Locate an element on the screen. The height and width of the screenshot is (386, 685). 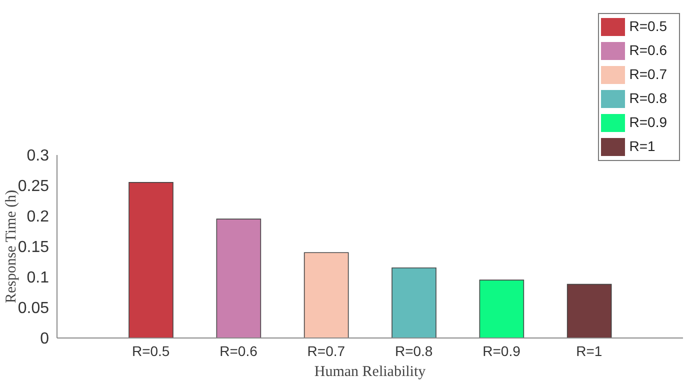
y-tick-label: 0.2 is located at coordinates (38, 217).